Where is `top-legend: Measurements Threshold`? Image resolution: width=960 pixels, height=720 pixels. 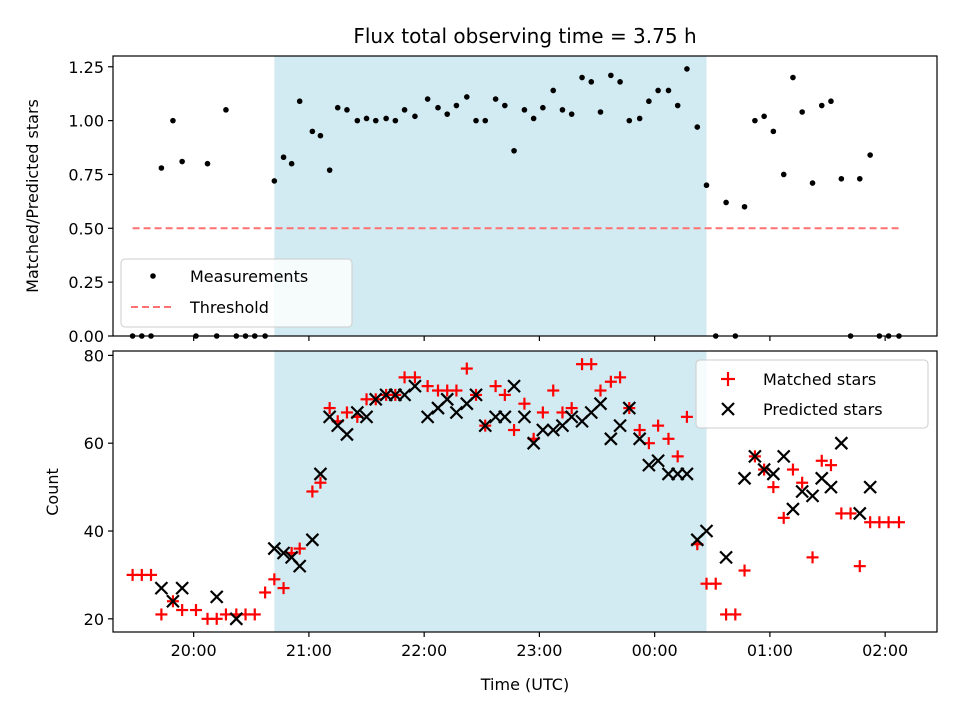 top-legend: Measurements Threshold is located at coordinates (236, 293).